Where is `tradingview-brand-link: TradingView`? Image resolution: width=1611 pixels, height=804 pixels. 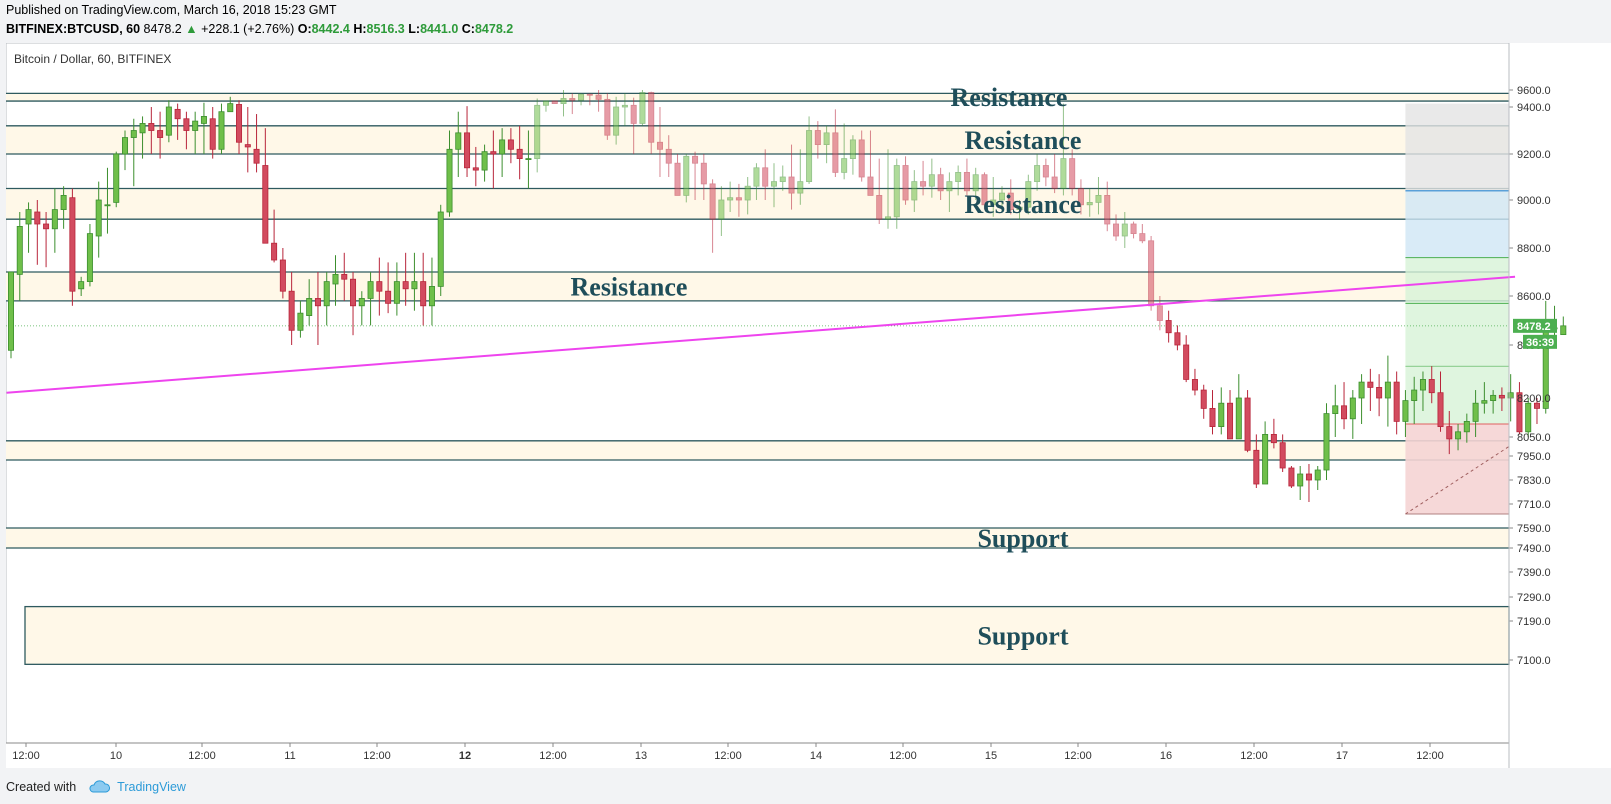
tradingview-brand-link: TradingView is located at coordinates (151, 786).